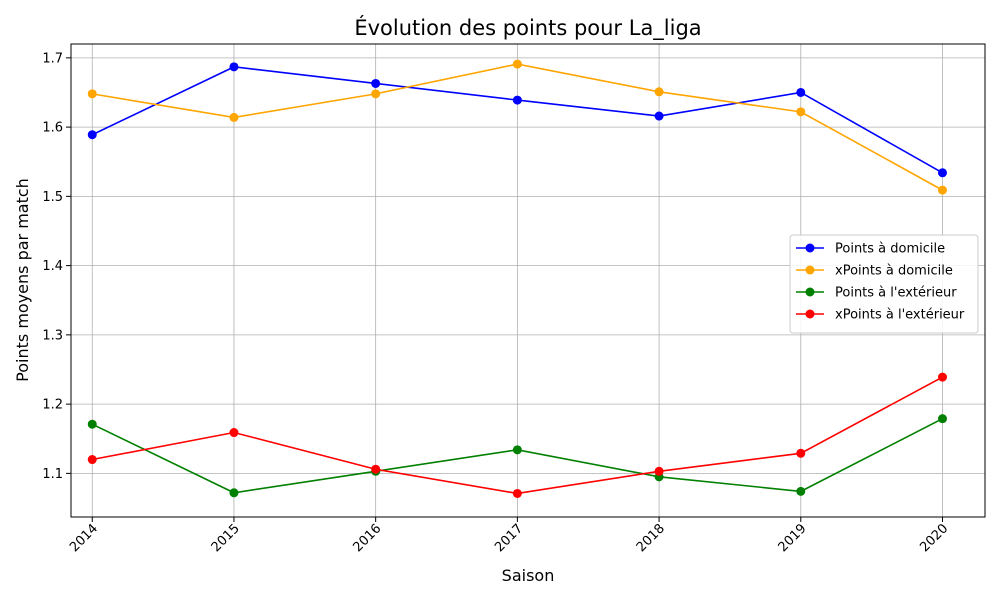 The image size is (1000, 600). I want to click on y-tick-label: 1.7, so click(52, 58).